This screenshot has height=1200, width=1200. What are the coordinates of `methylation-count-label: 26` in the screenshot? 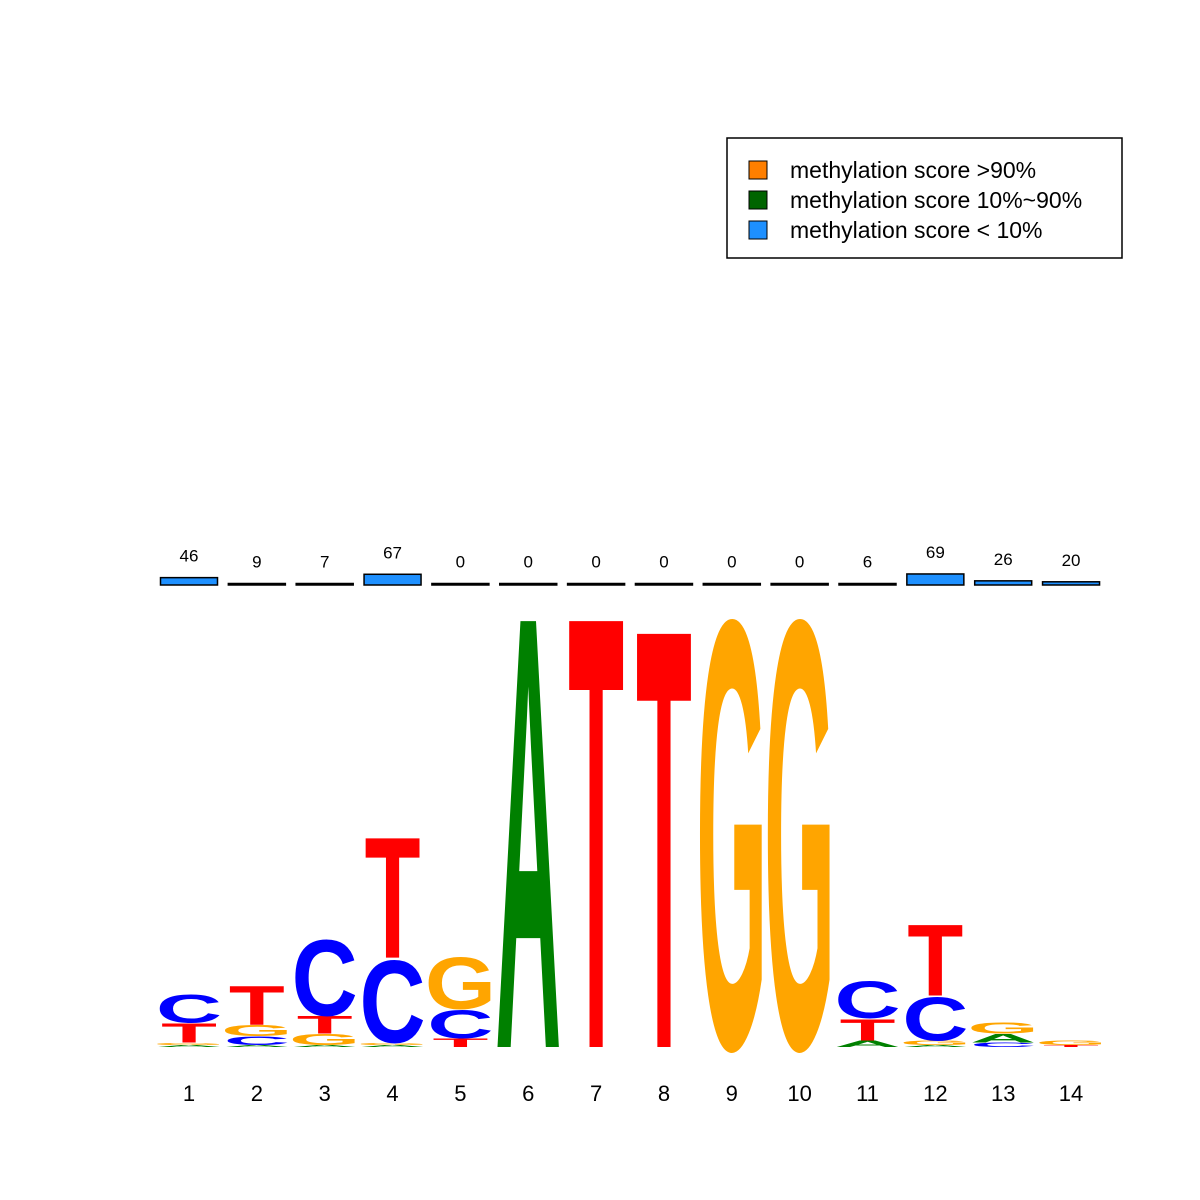 It's located at (1003, 559).